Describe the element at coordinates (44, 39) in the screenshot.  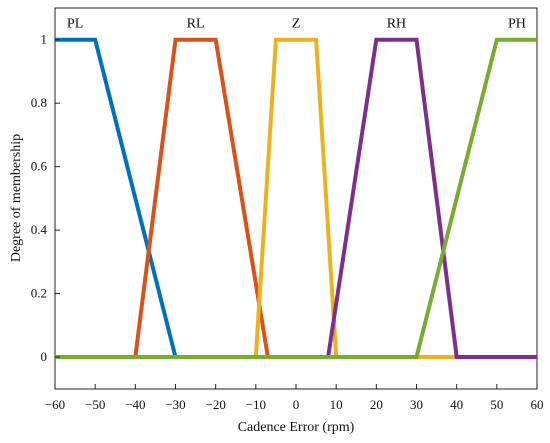
I see `y-tick-label: 1` at that location.